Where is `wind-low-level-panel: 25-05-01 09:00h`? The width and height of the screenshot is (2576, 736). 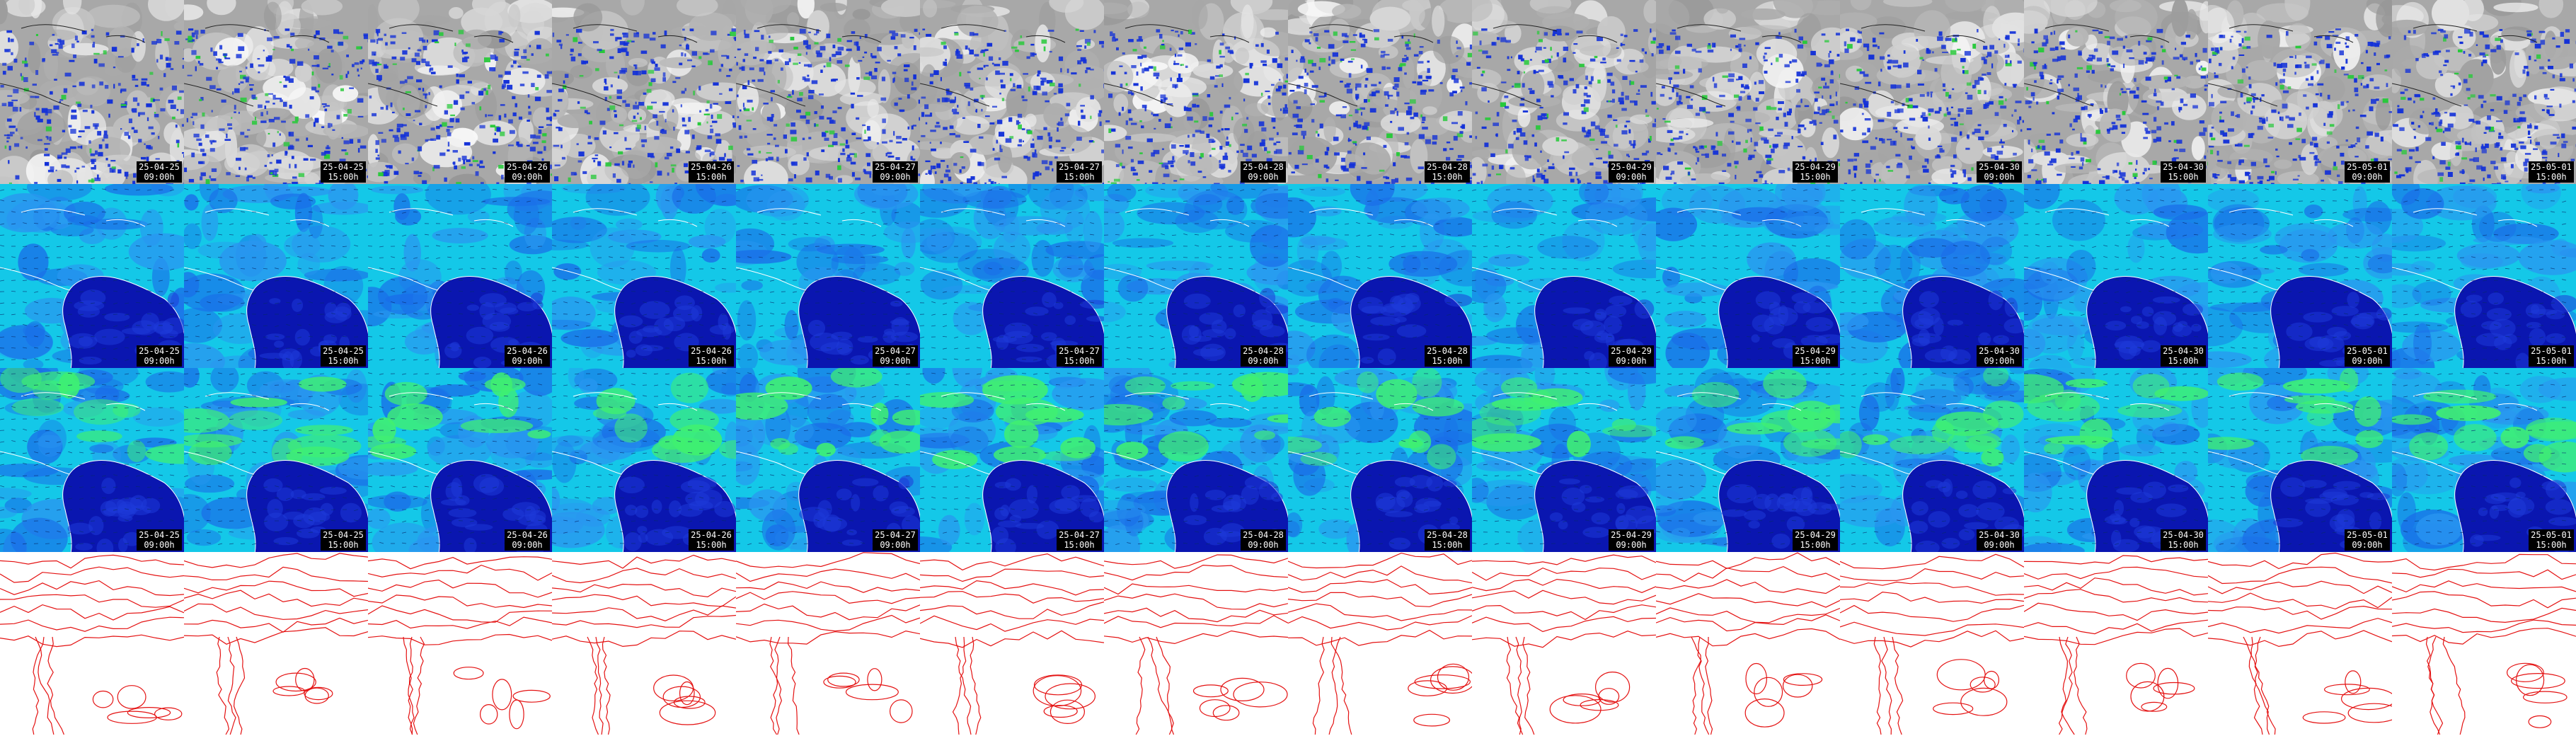 wind-low-level-panel: 25-05-01 09:00h is located at coordinates (2300, 276).